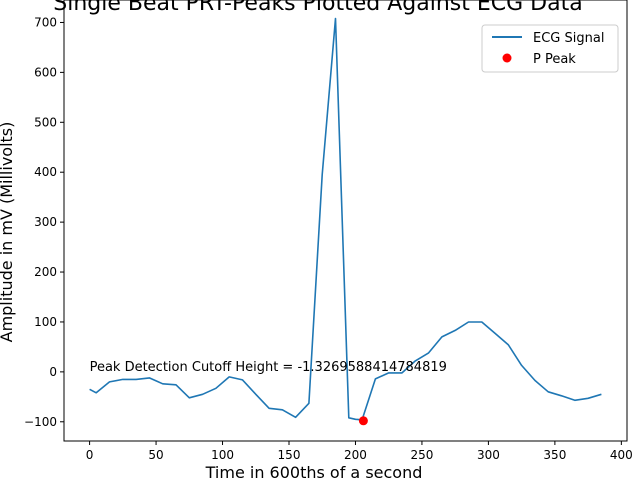  What do you see at coordinates (40, 422) in the screenshot?
I see `y-tick-label: −100` at bounding box center [40, 422].